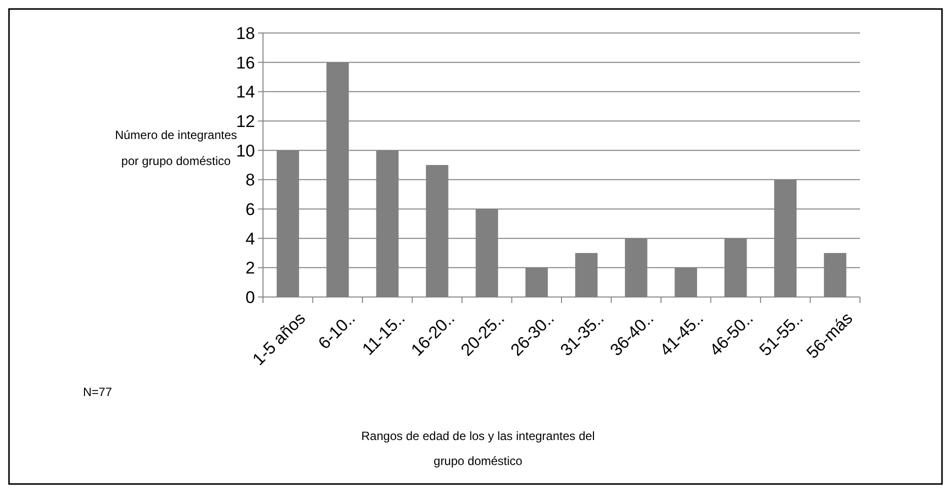  I want to click on y-tick-label: 16, so click(245, 62).